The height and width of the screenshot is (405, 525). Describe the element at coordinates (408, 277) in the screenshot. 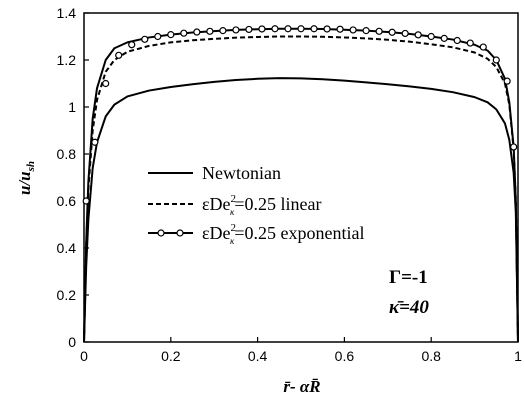

I see `annotation-gamma: Γ=-1` at that location.